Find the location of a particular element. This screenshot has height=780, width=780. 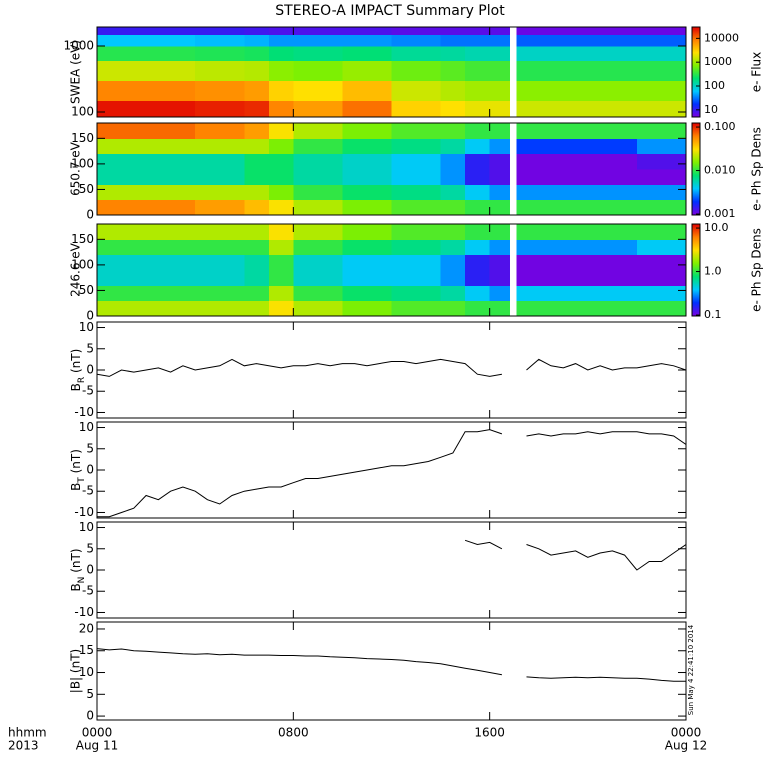

colorbar-tick-label: 10000 is located at coordinates (721, 37).